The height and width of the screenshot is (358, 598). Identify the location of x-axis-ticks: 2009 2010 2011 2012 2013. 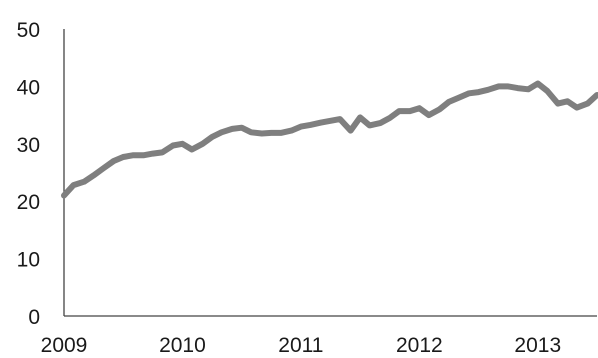
(301, 345).